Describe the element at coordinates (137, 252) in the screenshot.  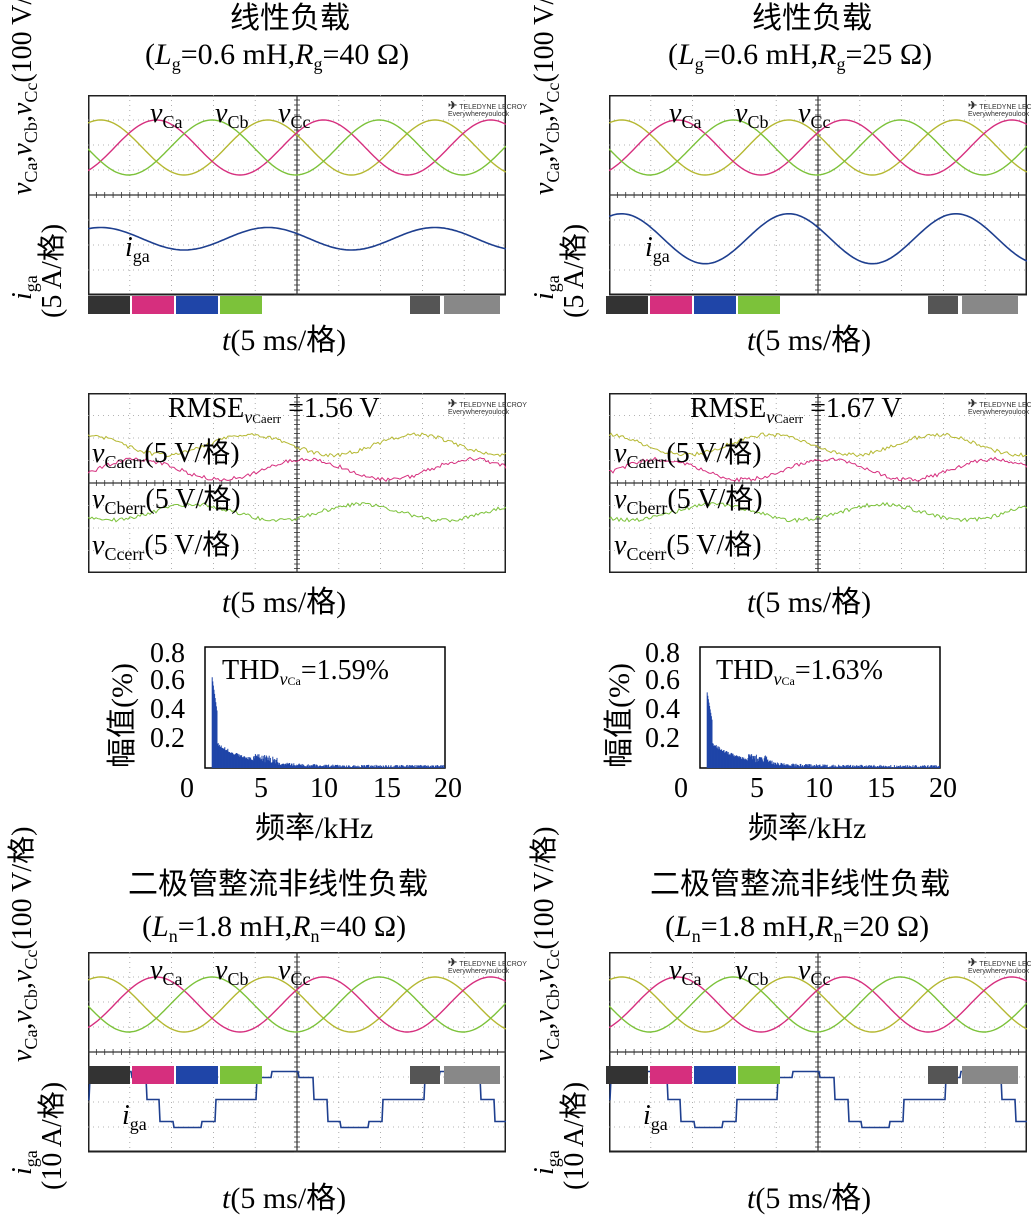
I see `label-iga-ll: iga` at that location.